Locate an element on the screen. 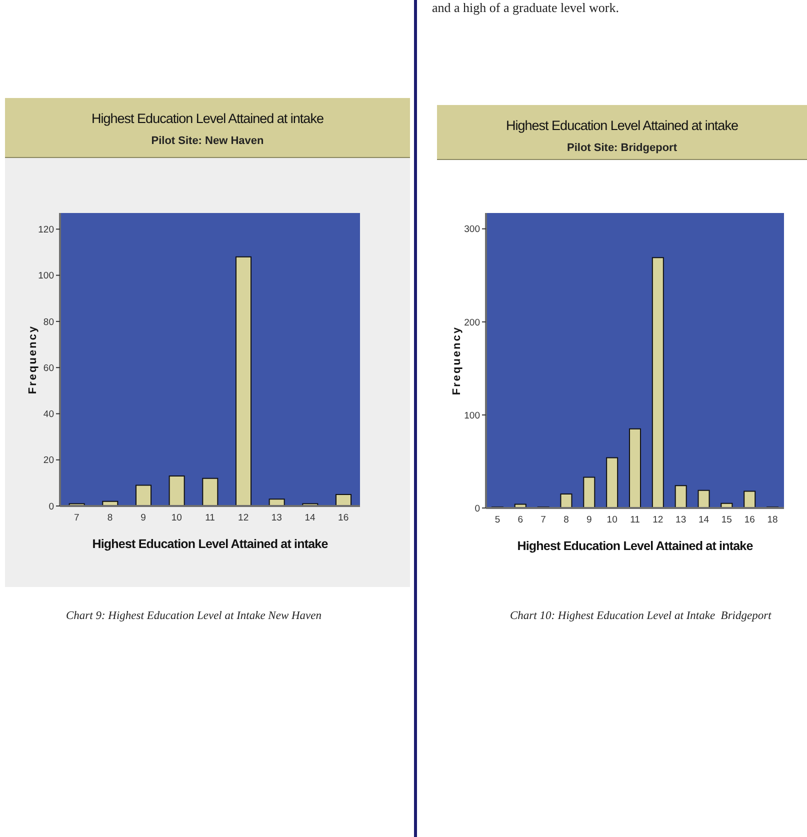  chart-subtitle: Pilot Site: New Haven is located at coordinates (207, 141).